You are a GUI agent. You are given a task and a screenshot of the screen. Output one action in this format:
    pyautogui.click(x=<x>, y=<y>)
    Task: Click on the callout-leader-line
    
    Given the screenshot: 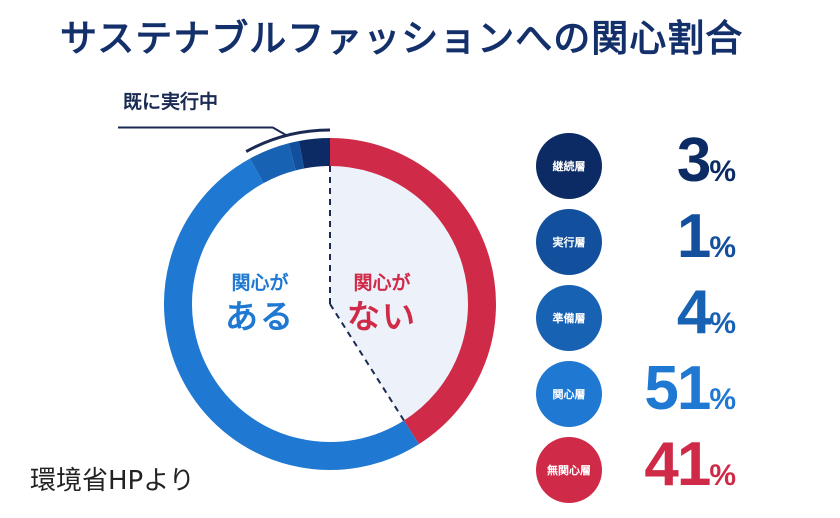 What is the action you would take?
    pyautogui.click(x=203, y=131)
    